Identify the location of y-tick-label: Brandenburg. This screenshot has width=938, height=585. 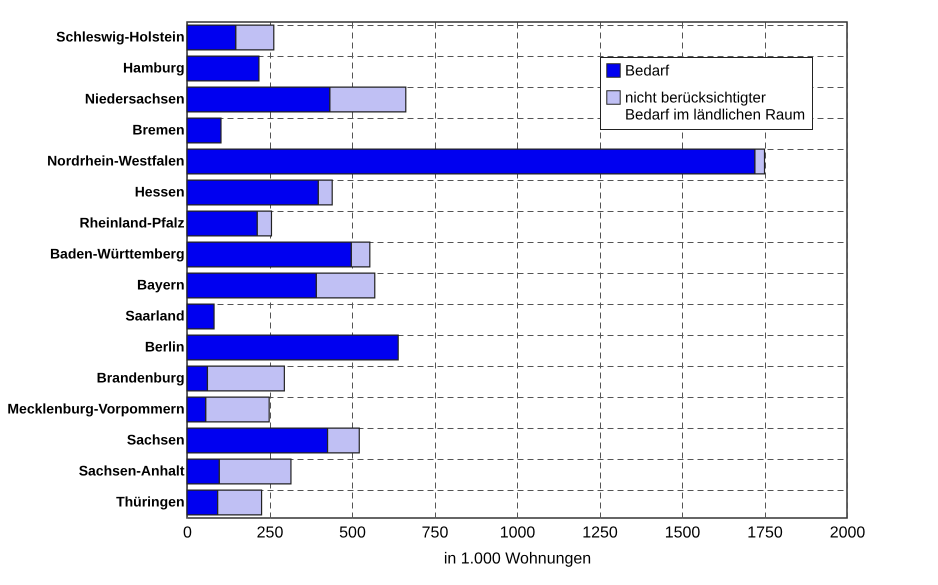
(140, 378).